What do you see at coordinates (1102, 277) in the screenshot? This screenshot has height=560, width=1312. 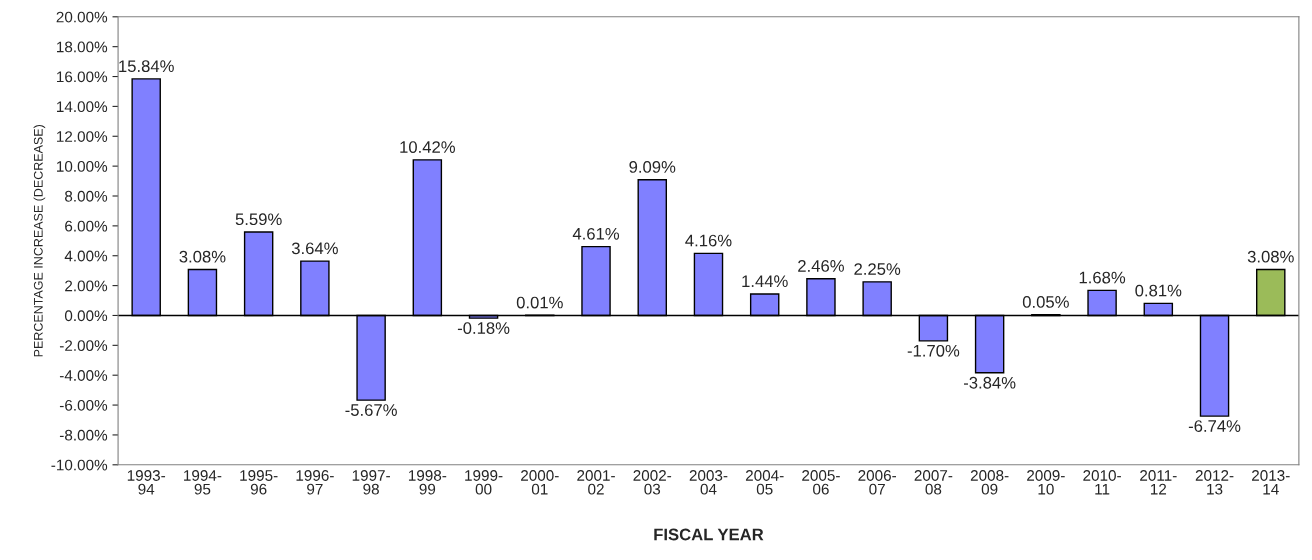 I see `data-label: 1.68%` at bounding box center [1102, 277].